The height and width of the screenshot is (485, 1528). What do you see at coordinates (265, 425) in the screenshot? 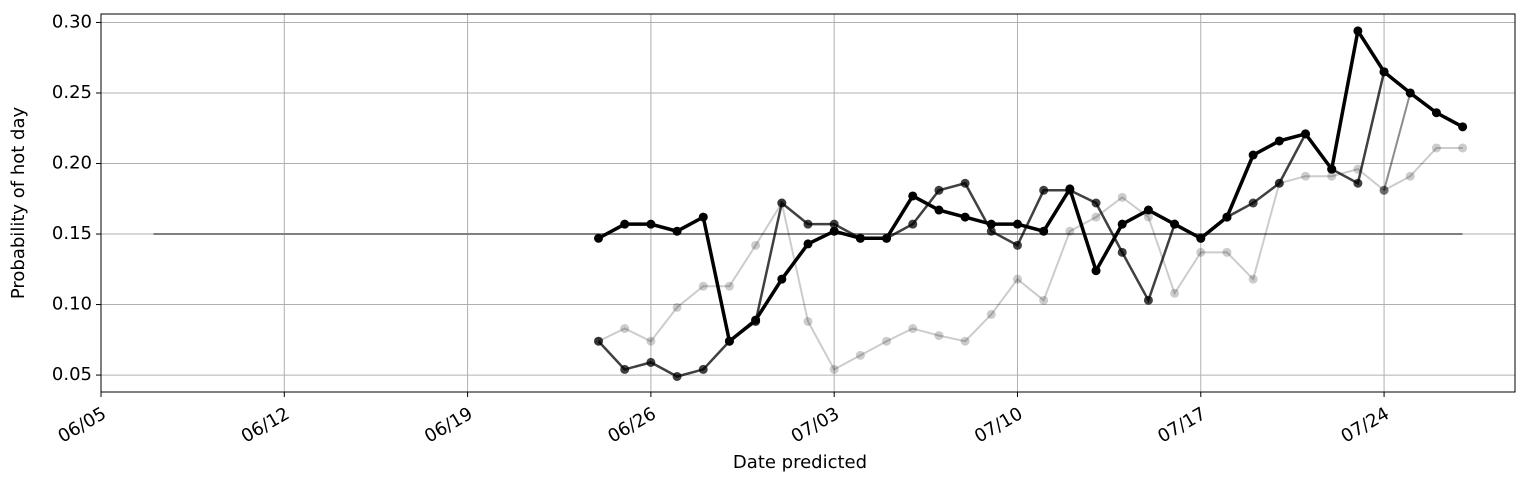
I see `x-tick-label: 06/12` at bounding box center [265, 425].